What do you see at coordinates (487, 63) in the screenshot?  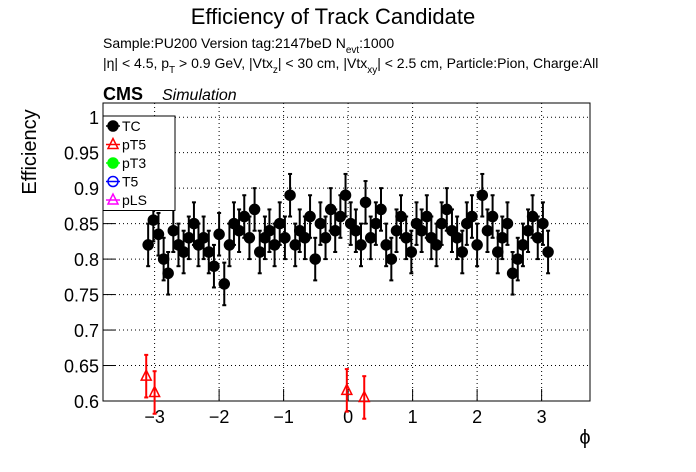 I see `subtitle-text: | < 2.5 cm, Particle:Pion, Charge:All` at bounding box center [487, 63].